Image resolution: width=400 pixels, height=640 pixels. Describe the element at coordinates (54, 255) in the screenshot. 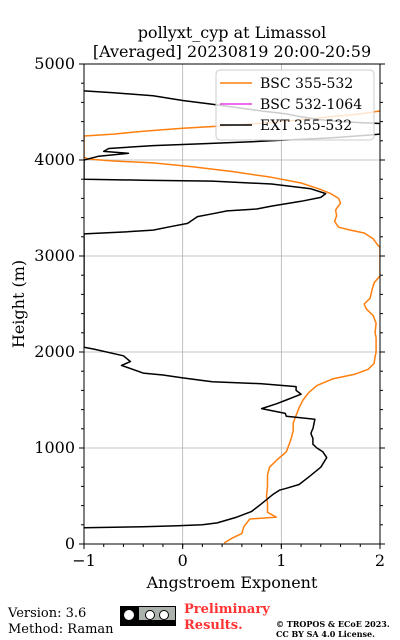

I see `y-tick-label: 3000` at that location.